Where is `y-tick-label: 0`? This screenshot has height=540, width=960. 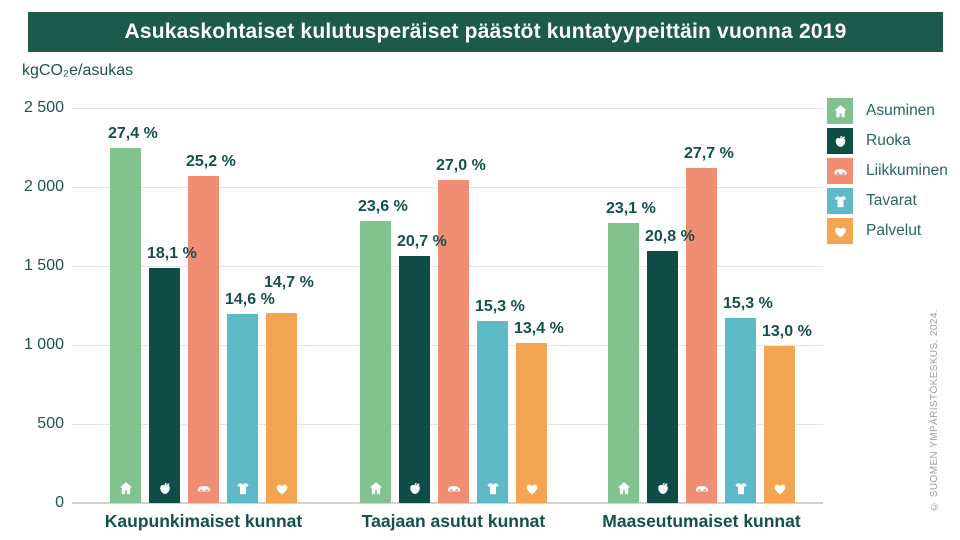 y-tick-label: 0 is located at coordinates (59, 502).